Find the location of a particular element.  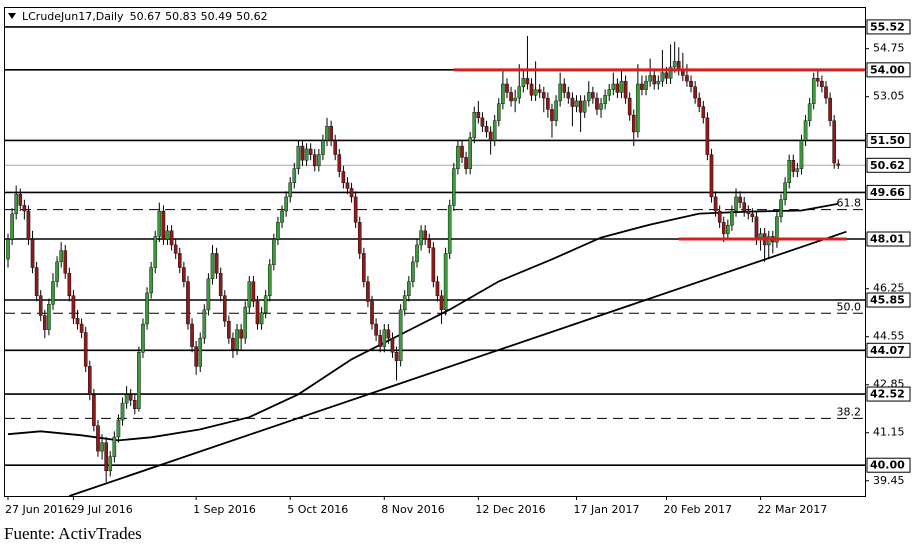

x-tick-label: 12 Dec 2016 is located at coordinates (510, 509).